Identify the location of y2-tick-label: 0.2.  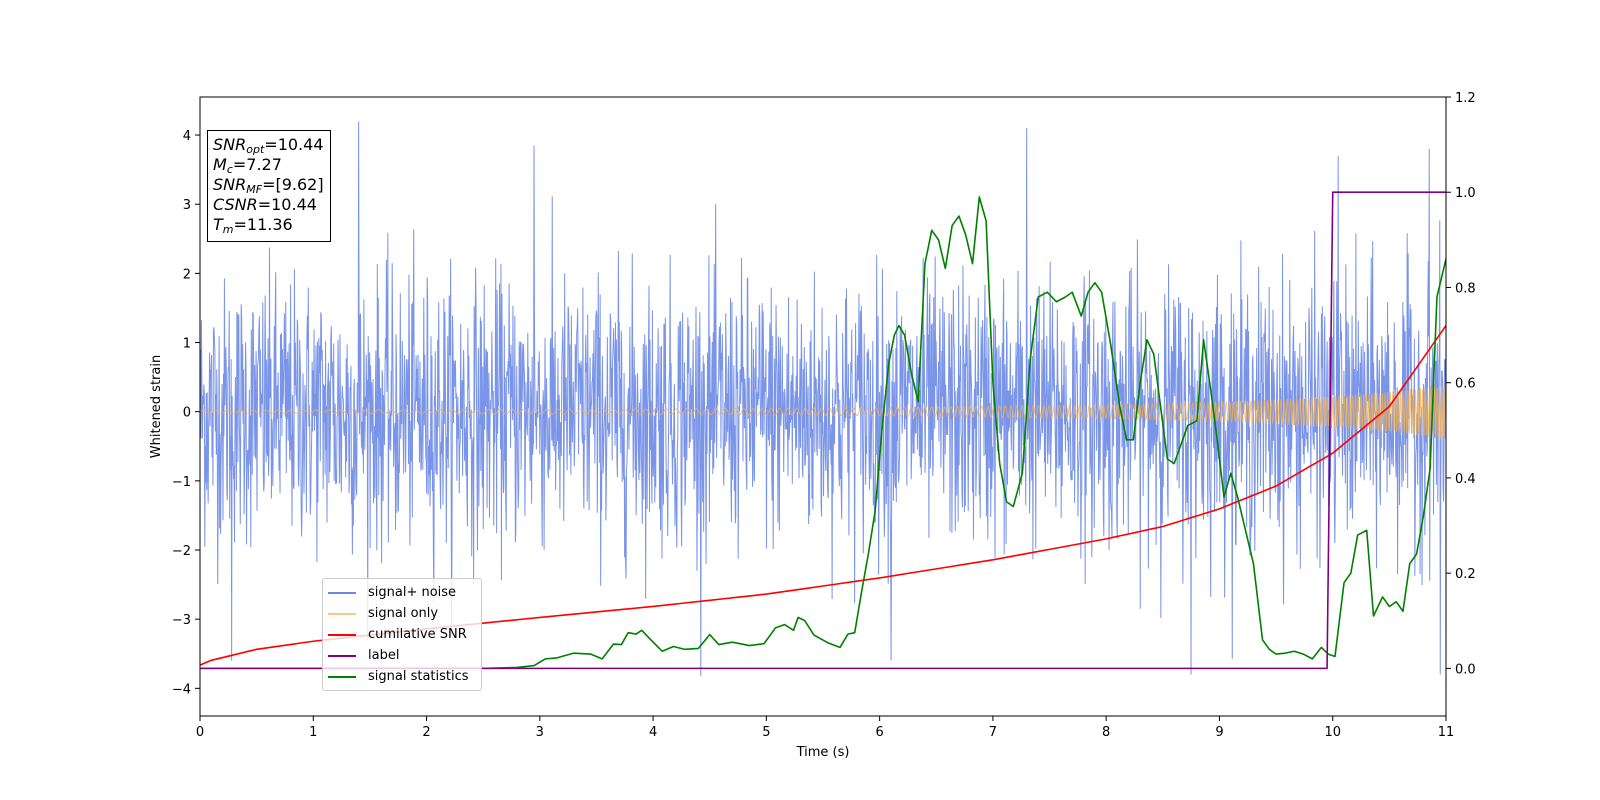
(1465, 574).